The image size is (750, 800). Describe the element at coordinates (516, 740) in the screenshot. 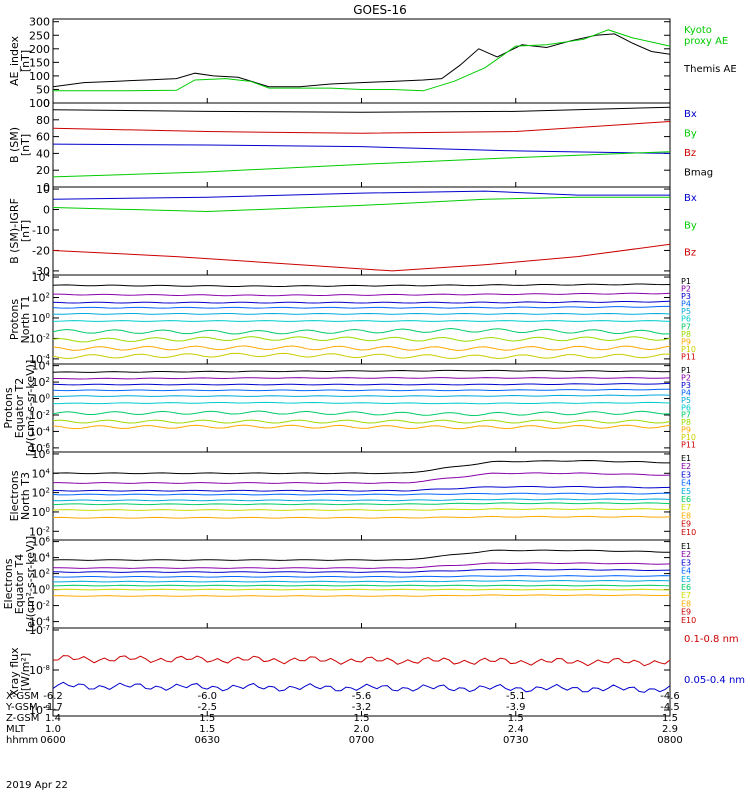

I see `x-axis-value: 0730` at that location.